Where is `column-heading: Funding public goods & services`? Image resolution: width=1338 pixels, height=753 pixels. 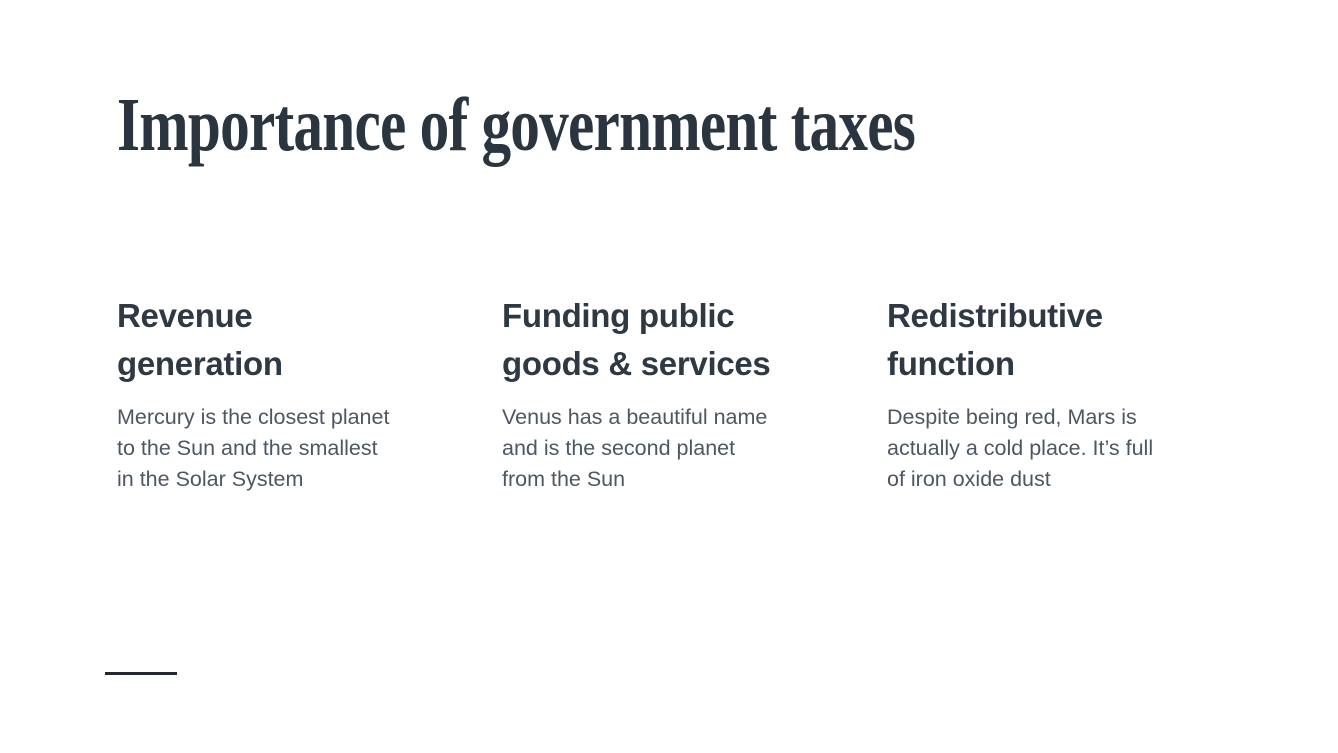
column-heading: Funding public goods & services is located at coordinates (636, 339).